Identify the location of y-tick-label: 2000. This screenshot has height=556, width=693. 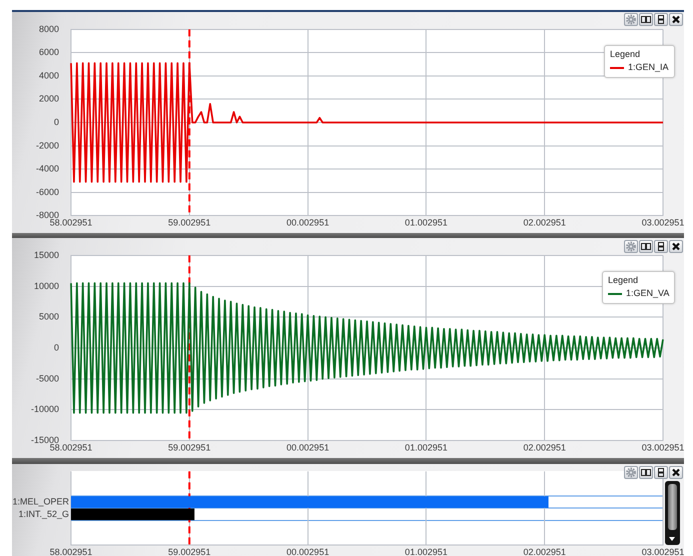
(48, 99).